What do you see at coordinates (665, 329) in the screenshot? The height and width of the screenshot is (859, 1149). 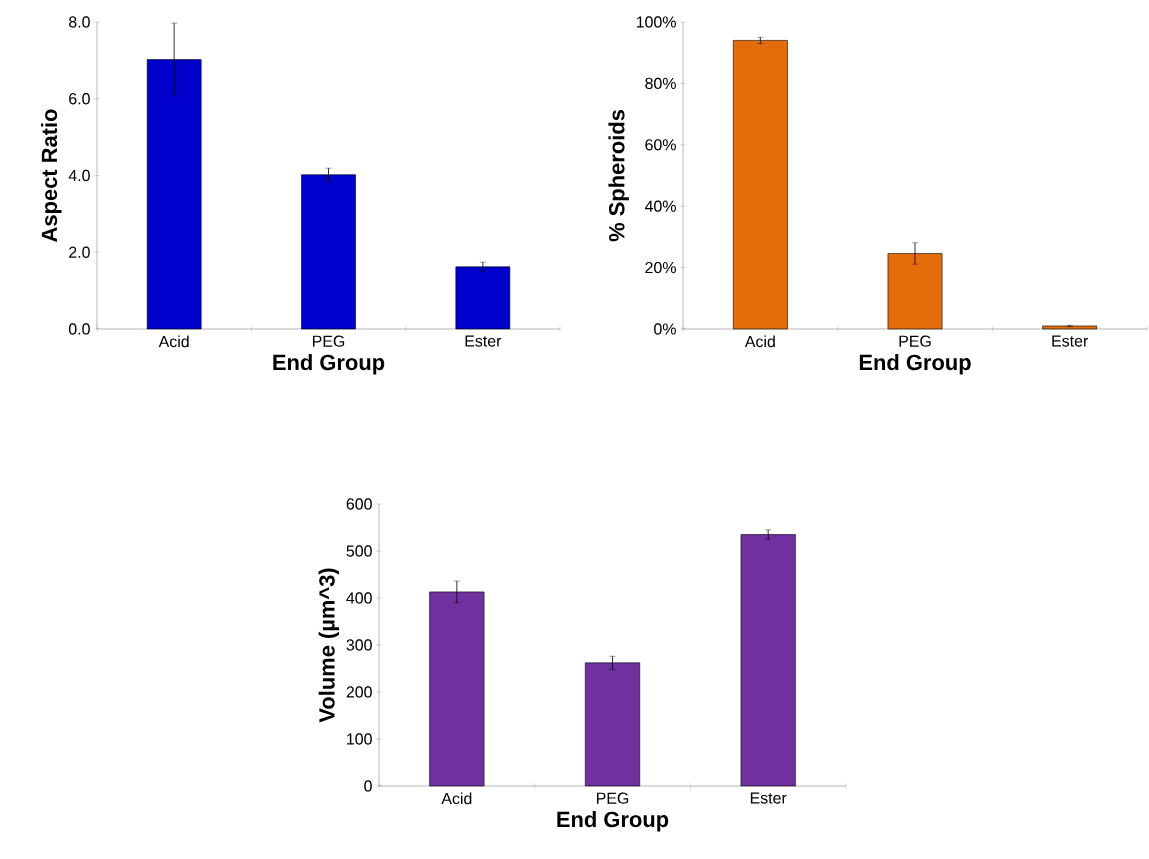 I see `y-tick-label: 0%` at bounding box center [665, 329].